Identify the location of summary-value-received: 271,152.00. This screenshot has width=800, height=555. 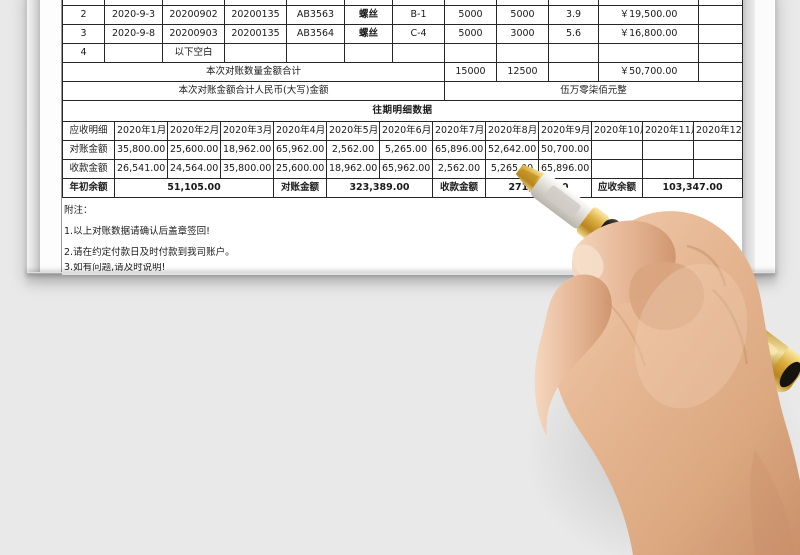
(538, 188).